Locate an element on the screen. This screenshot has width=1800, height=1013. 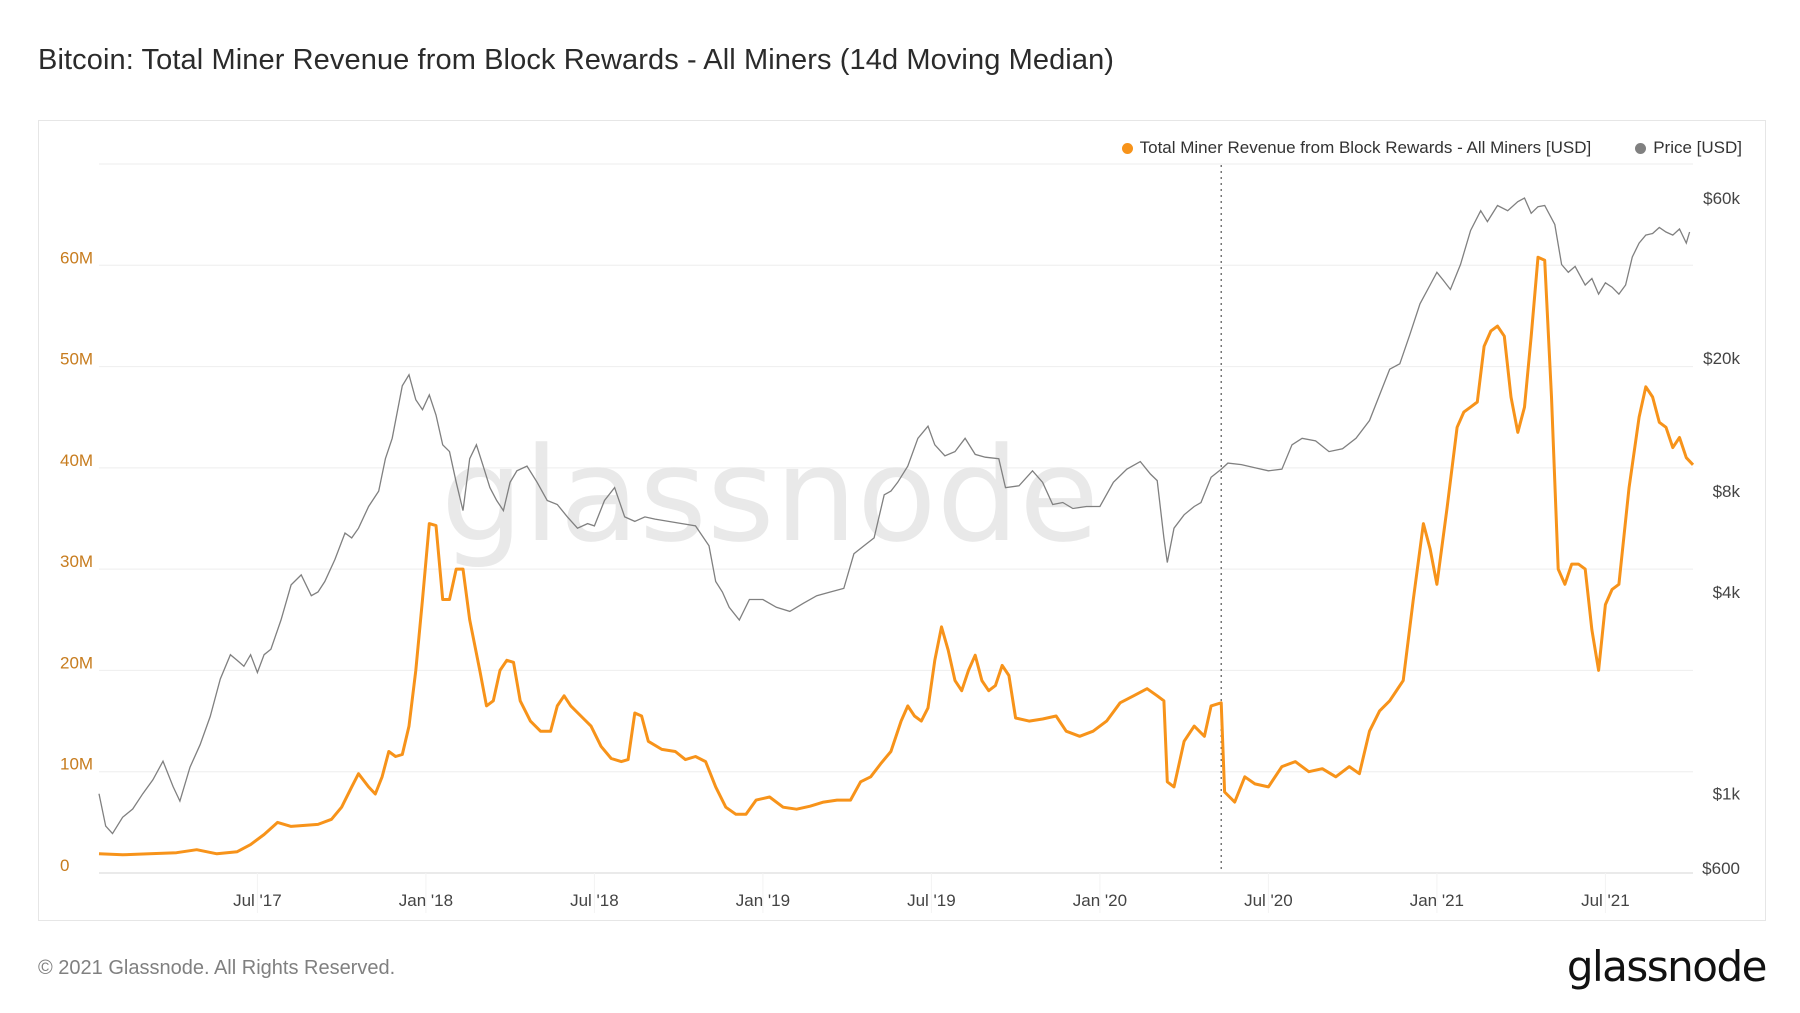
right-tick-label: $20k is located at coordinates (1721, 358).